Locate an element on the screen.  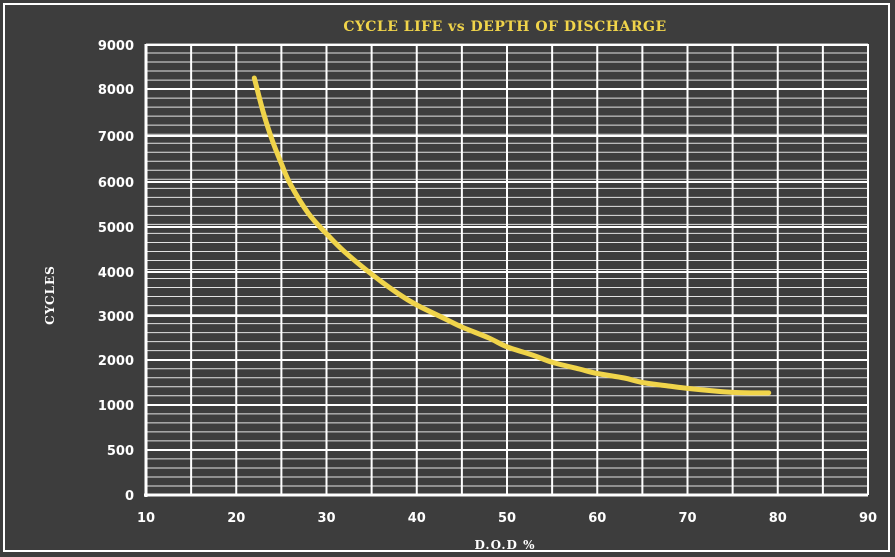
y-tick-label: 9000 is located at coordinates (116, 46).